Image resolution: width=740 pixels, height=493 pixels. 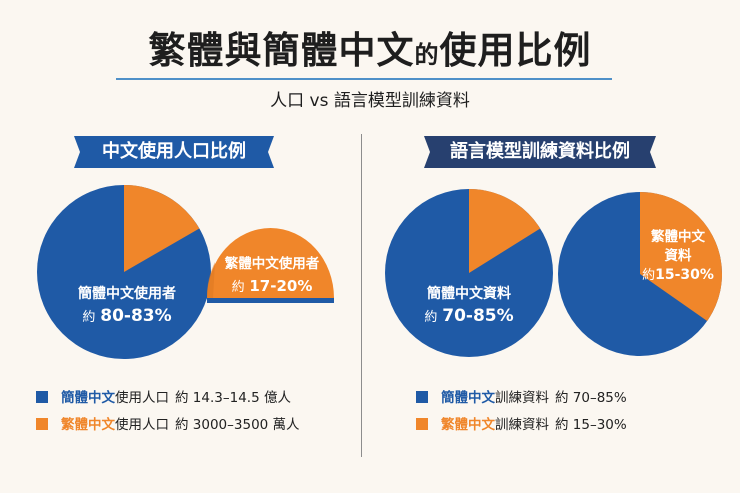 I want to click on title-underline, so click(x=364, y=79).